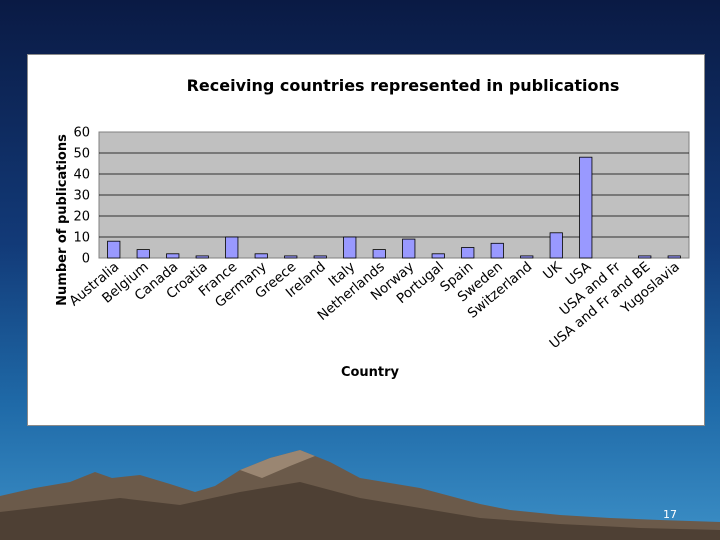  Describe the element at coordinates (360, 511) in the screenshot. I see `mountain-shadow` at that location.